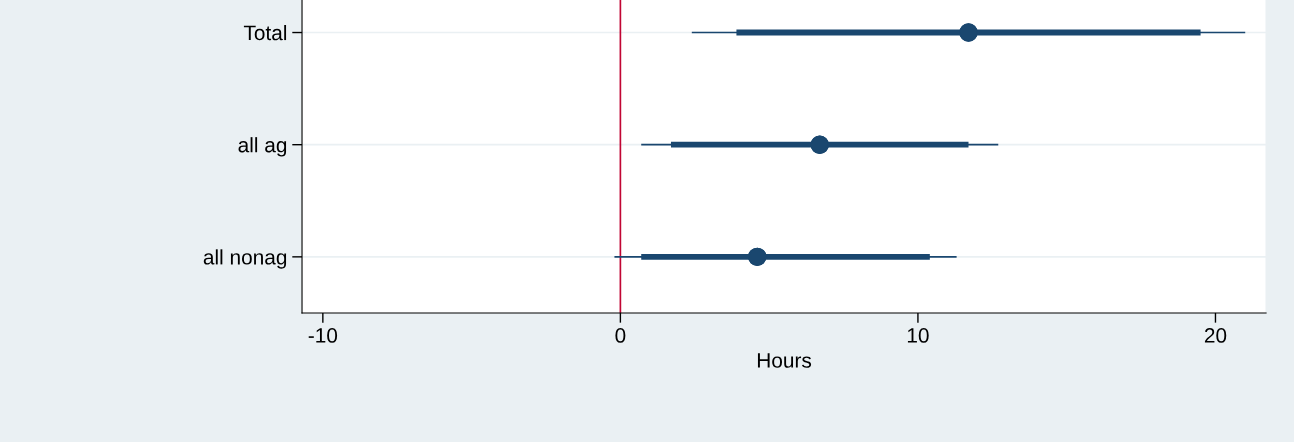 The height and width of the screenshot is (442, 1294). I want to click on y-tick-label: all ag, so click(262, 147).